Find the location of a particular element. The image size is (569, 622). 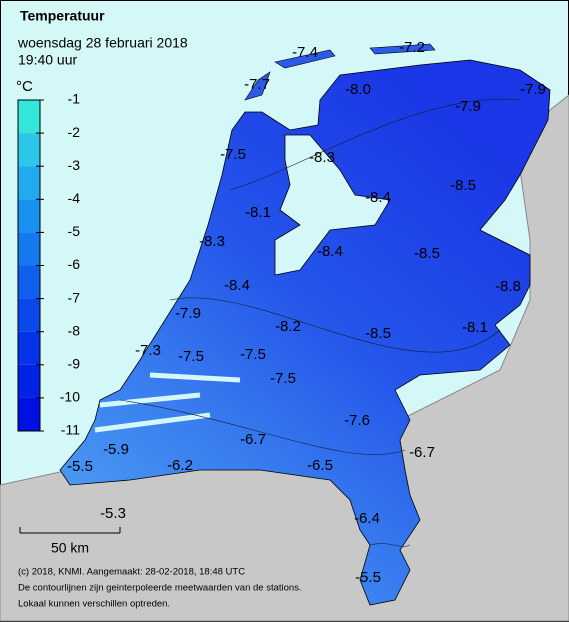

legend-label: -8 is located at coordinates (74, 330).